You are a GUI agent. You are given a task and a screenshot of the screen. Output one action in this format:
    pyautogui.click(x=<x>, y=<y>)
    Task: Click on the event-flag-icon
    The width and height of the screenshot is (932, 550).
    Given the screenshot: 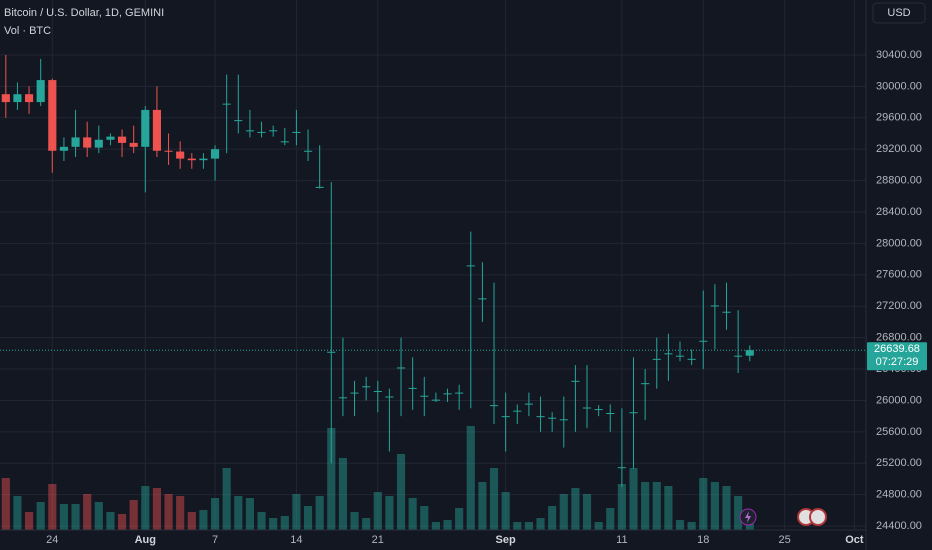 What is the action you would take?
    pyautogui.click(x=818, y=517)
    